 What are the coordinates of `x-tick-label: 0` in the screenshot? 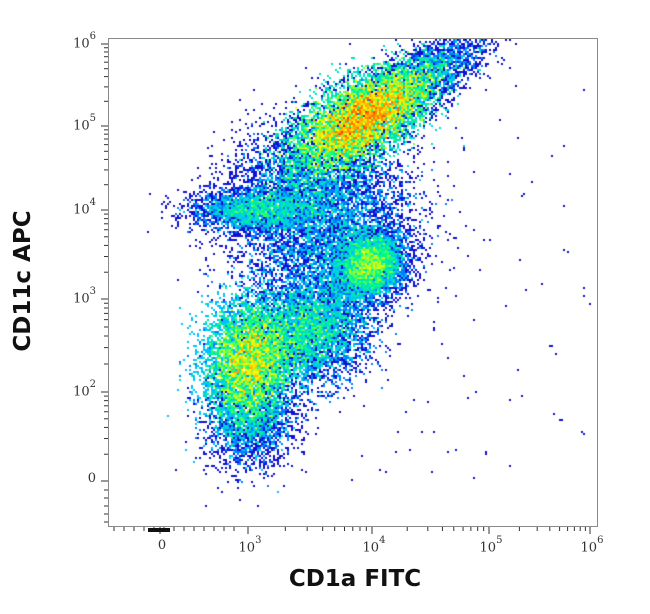 It's located at (162, 545).